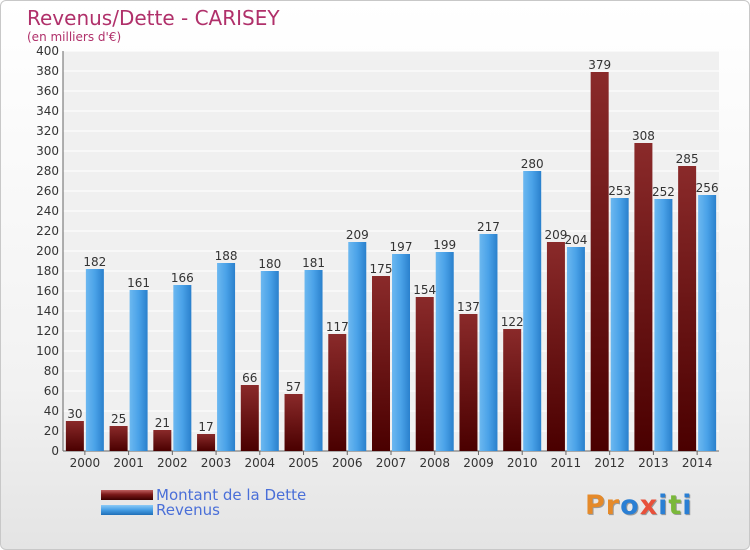 This screenshot has width=750, height=550. I want to click on legend-swatch-dette, so click(127, 495).